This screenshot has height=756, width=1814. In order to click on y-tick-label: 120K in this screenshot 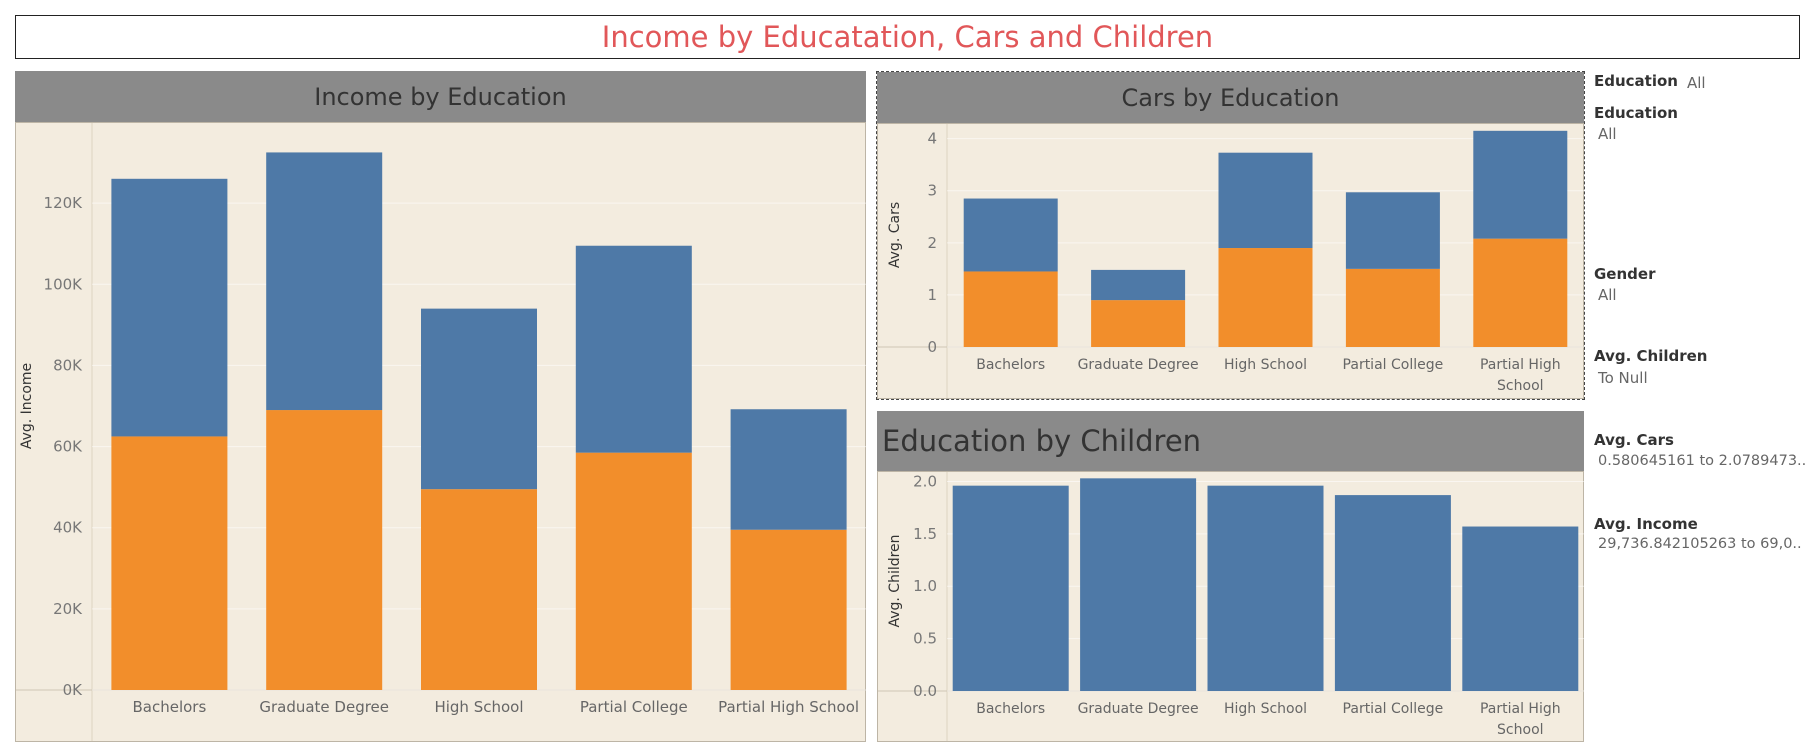, I will do `click(64, 203)`.